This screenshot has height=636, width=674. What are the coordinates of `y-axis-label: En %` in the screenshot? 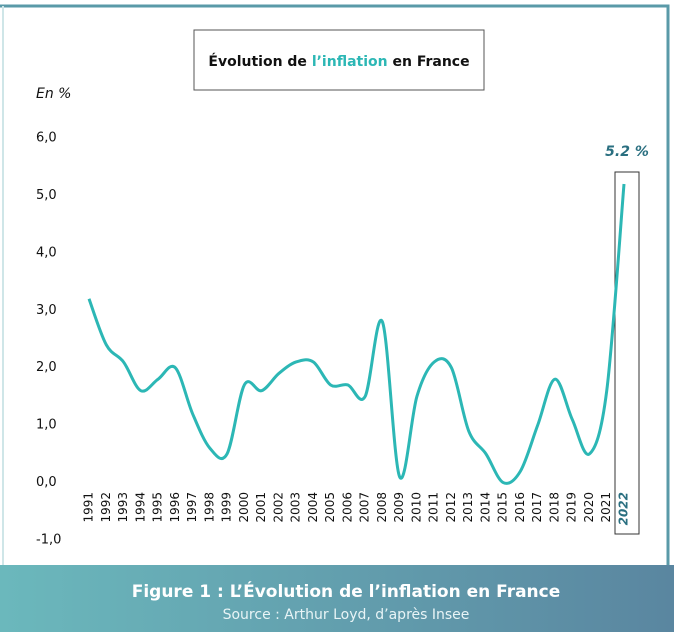 It's located at (53, 94).